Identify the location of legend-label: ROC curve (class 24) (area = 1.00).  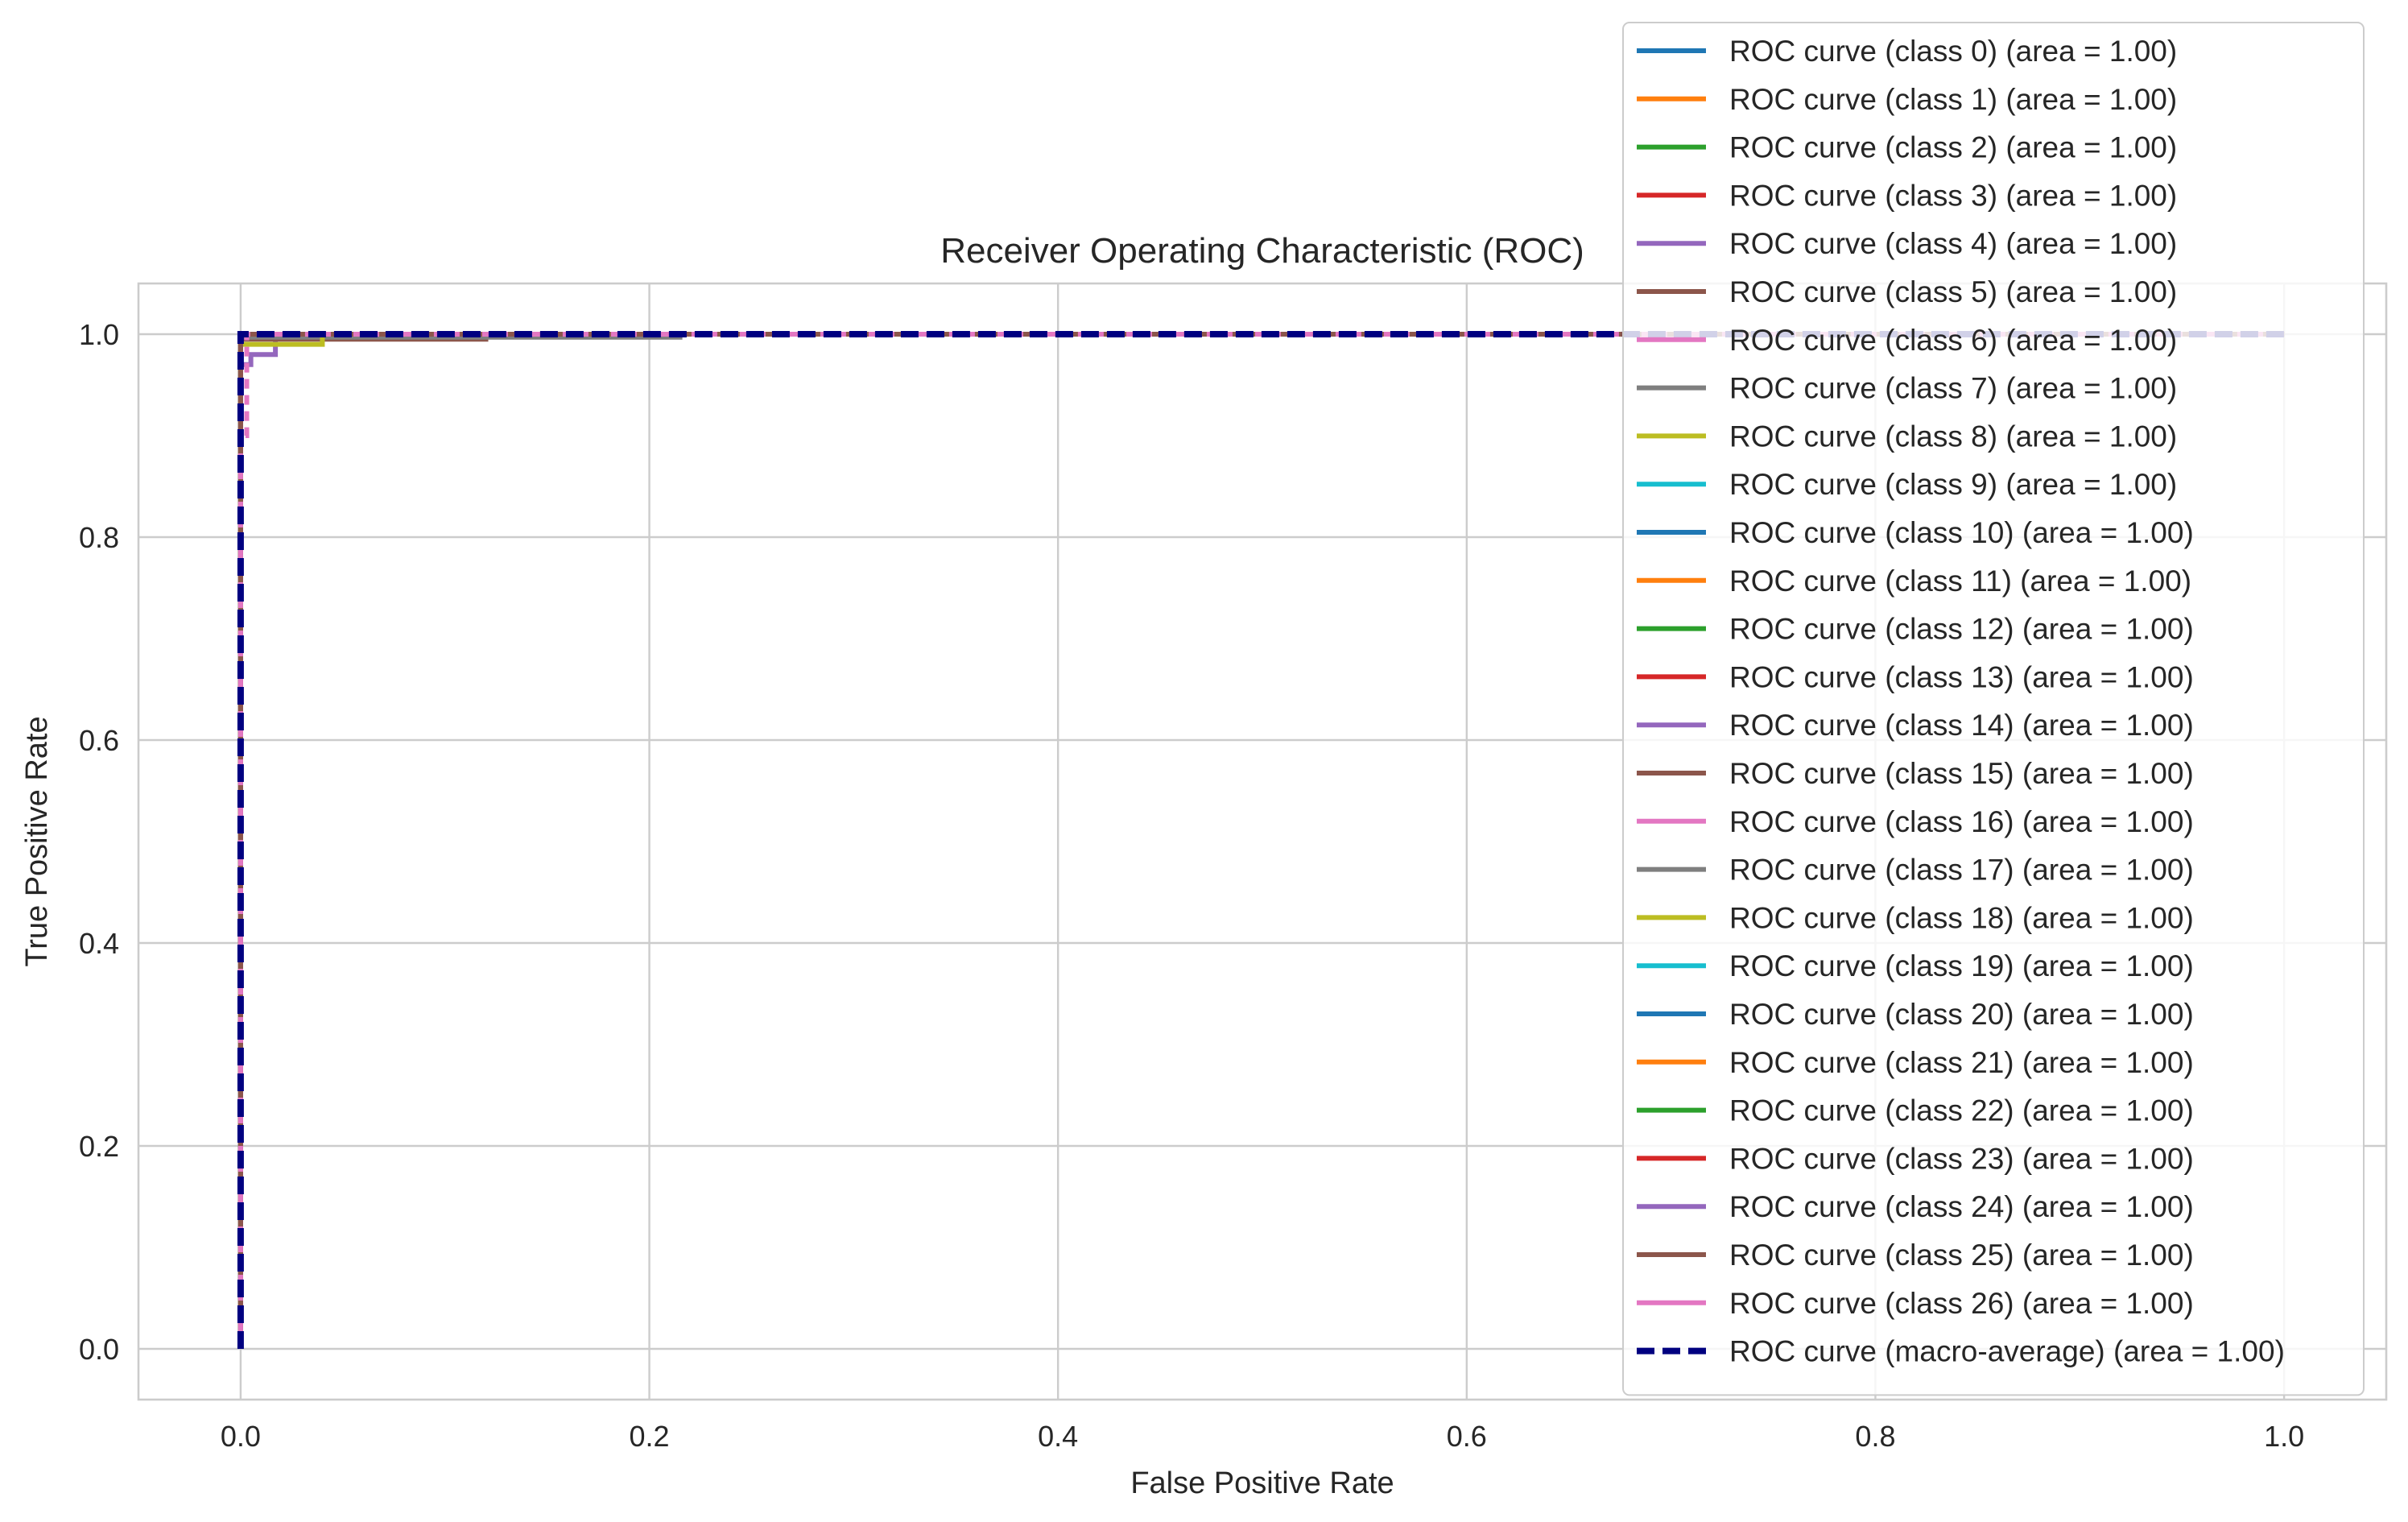
(1961, 1206).